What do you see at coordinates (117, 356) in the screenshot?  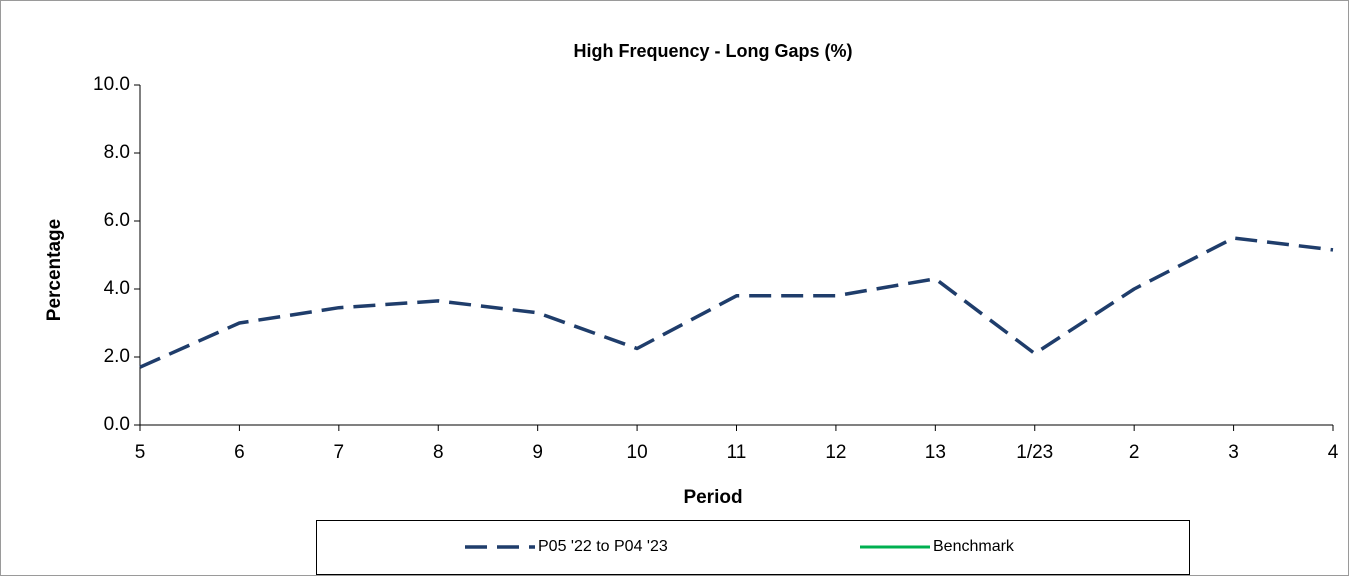 I see `y-tick-label: 2.0` at bounding box center [117, 356].